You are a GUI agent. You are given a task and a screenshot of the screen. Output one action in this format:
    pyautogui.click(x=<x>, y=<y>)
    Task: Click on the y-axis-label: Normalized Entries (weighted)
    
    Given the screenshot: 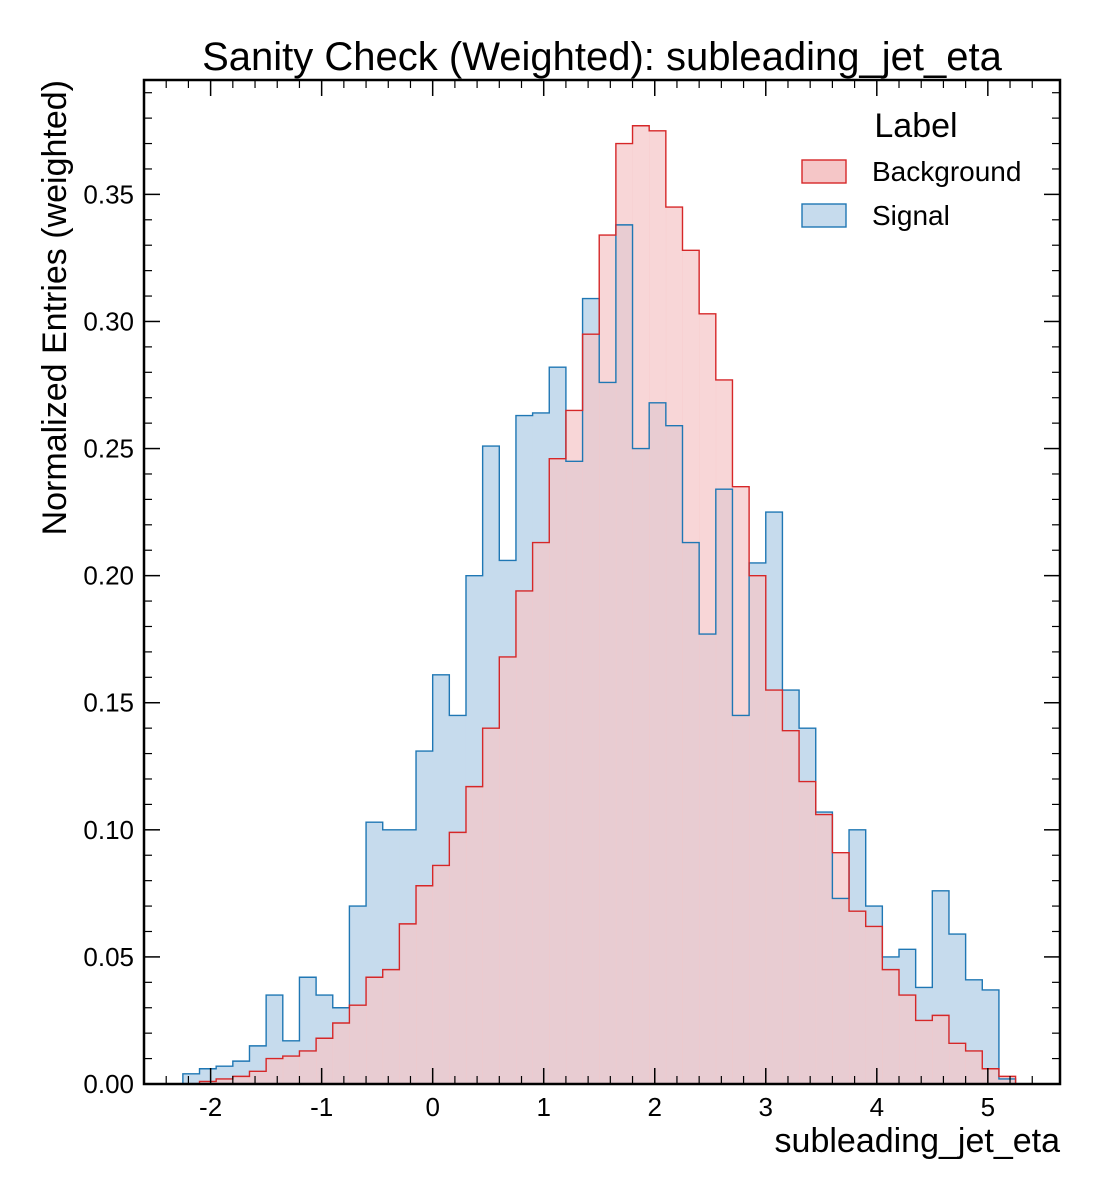 What is the action you would take?
    pyautogui.click(x=55, y=307)
    